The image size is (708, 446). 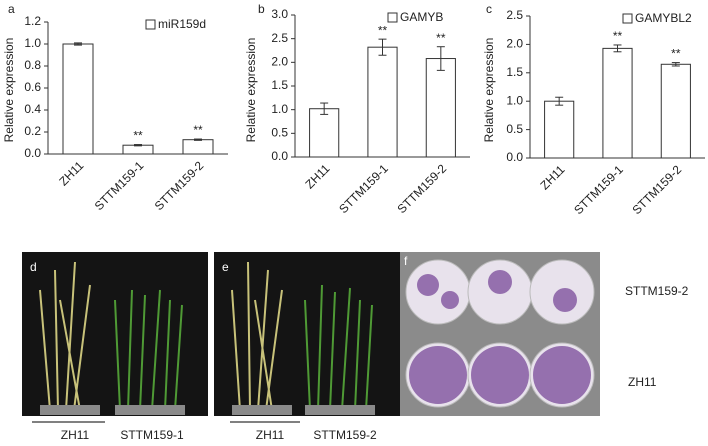 I want to click on photo-f, so click(x=500, y=334).